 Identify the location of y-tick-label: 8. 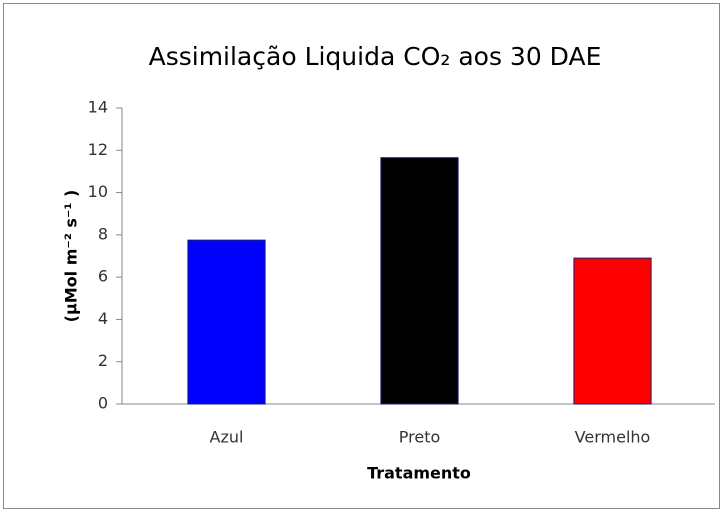
(103, 233).